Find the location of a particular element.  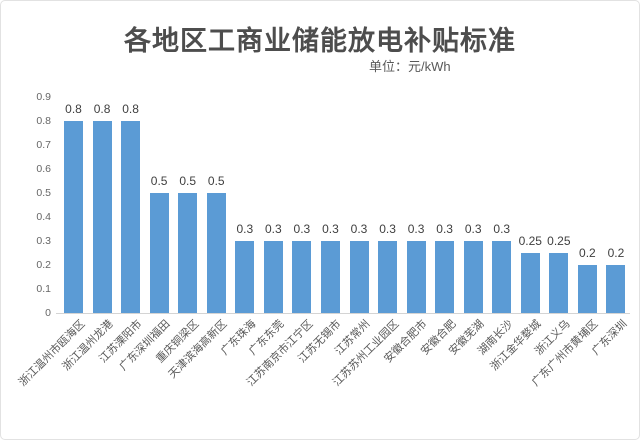

y-tick-label: 0.1 is located at coordinates (43, 288).